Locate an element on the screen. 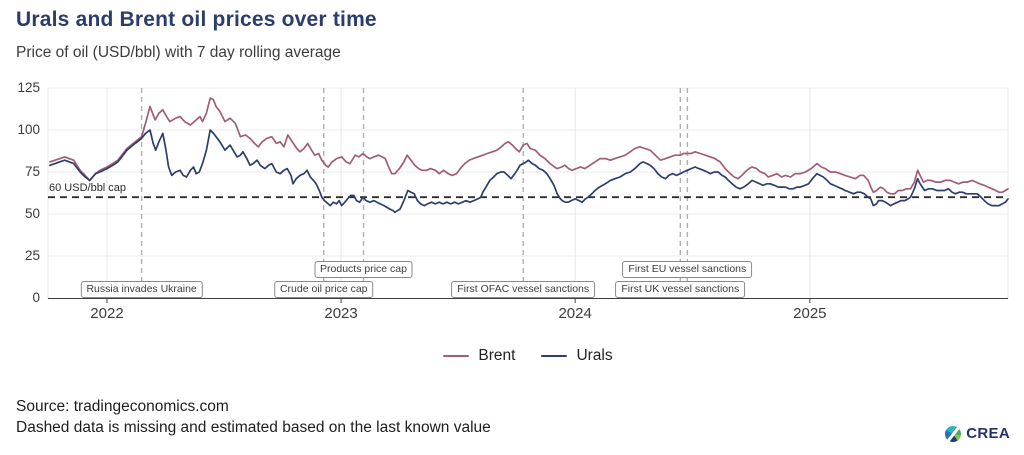 This screenshot has height=455, width=1024. event-label-first-ofac-vessel-sanctions: First OFAC vessel sanctions is located at coordinates (523, 289).